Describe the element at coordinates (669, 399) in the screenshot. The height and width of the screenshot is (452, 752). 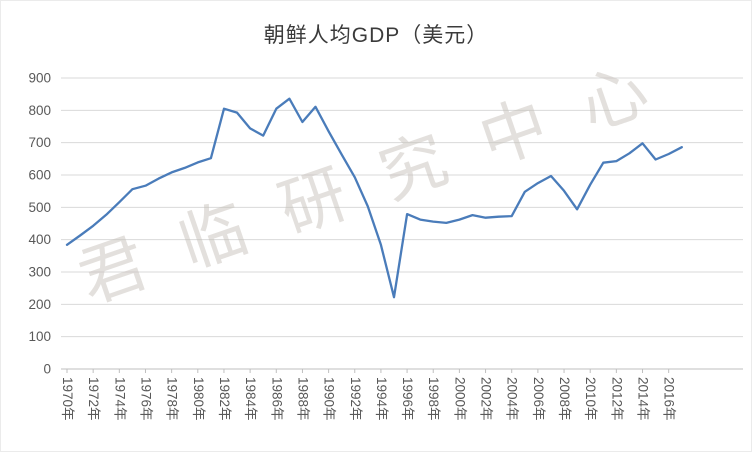
I see `x-axis-tick-label: 2016年` at that location.